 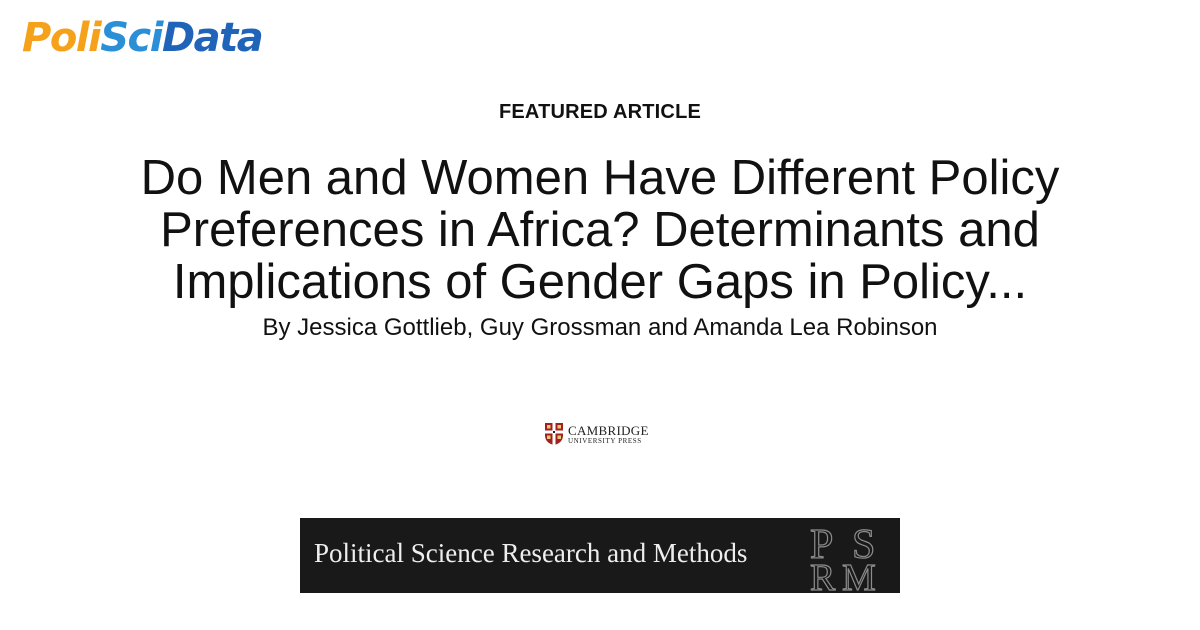 I want to click on logo-text-sci: Sci, so click(x=131, y=38).